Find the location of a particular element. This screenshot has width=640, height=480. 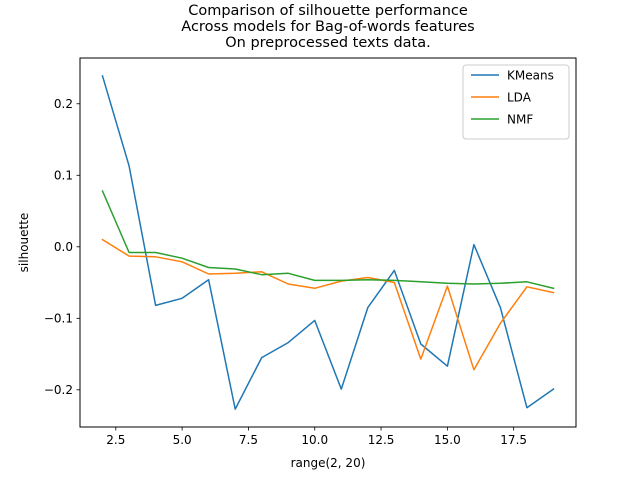

series-line-nmf is located at coordinates (328, 240).